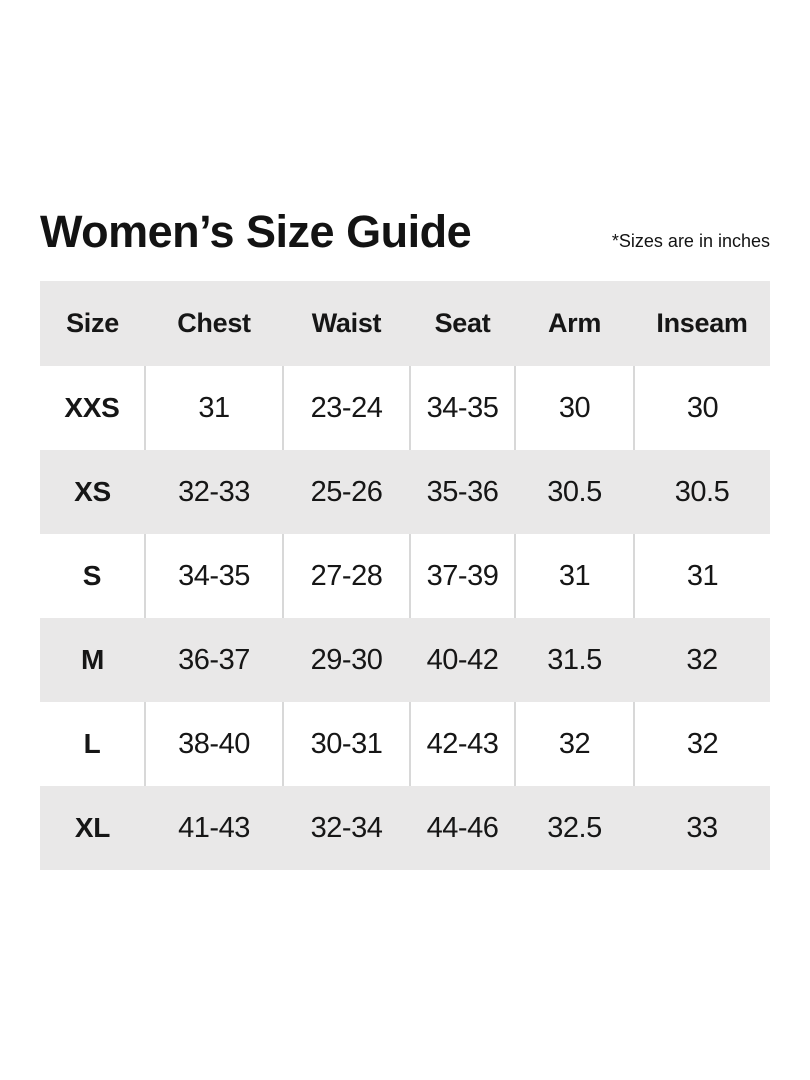 Image resolution: width=810 pixels, height=1080 pixels. What do you see at coordinates (462, 576) in the screenshot?
I see `seat-cell: 37-39` at bounding box center [462, 576].